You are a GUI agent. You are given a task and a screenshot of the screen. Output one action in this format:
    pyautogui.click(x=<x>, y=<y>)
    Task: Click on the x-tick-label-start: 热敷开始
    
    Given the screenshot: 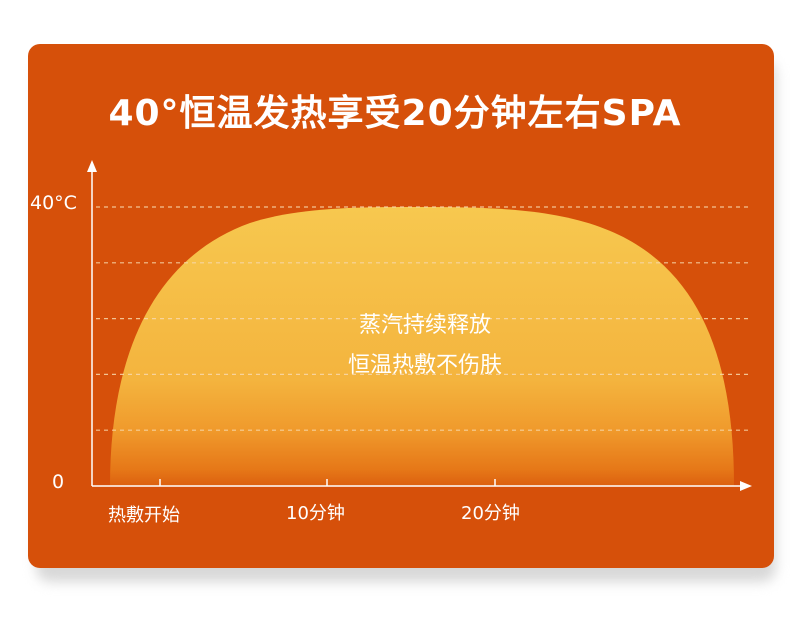 What is the action you would take?
    pyautogui.click(x=144, y=515)
    